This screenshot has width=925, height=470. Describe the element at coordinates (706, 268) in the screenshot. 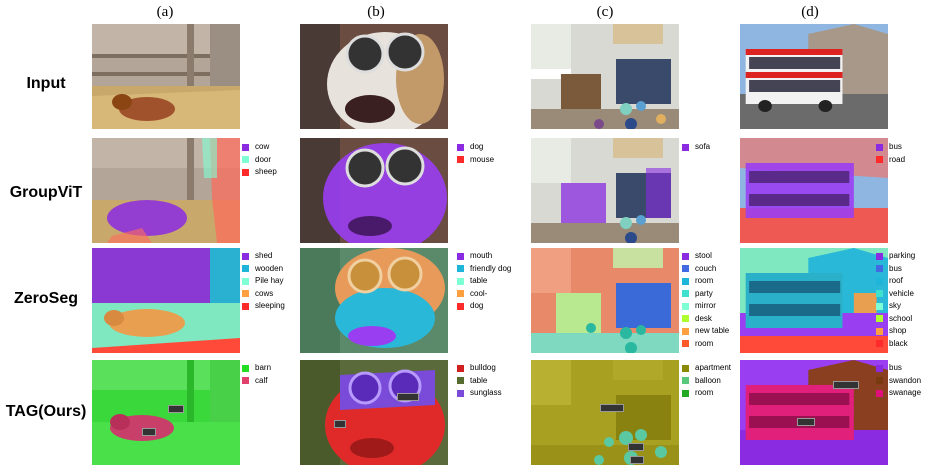

I see `legend-label: couch` at that location.